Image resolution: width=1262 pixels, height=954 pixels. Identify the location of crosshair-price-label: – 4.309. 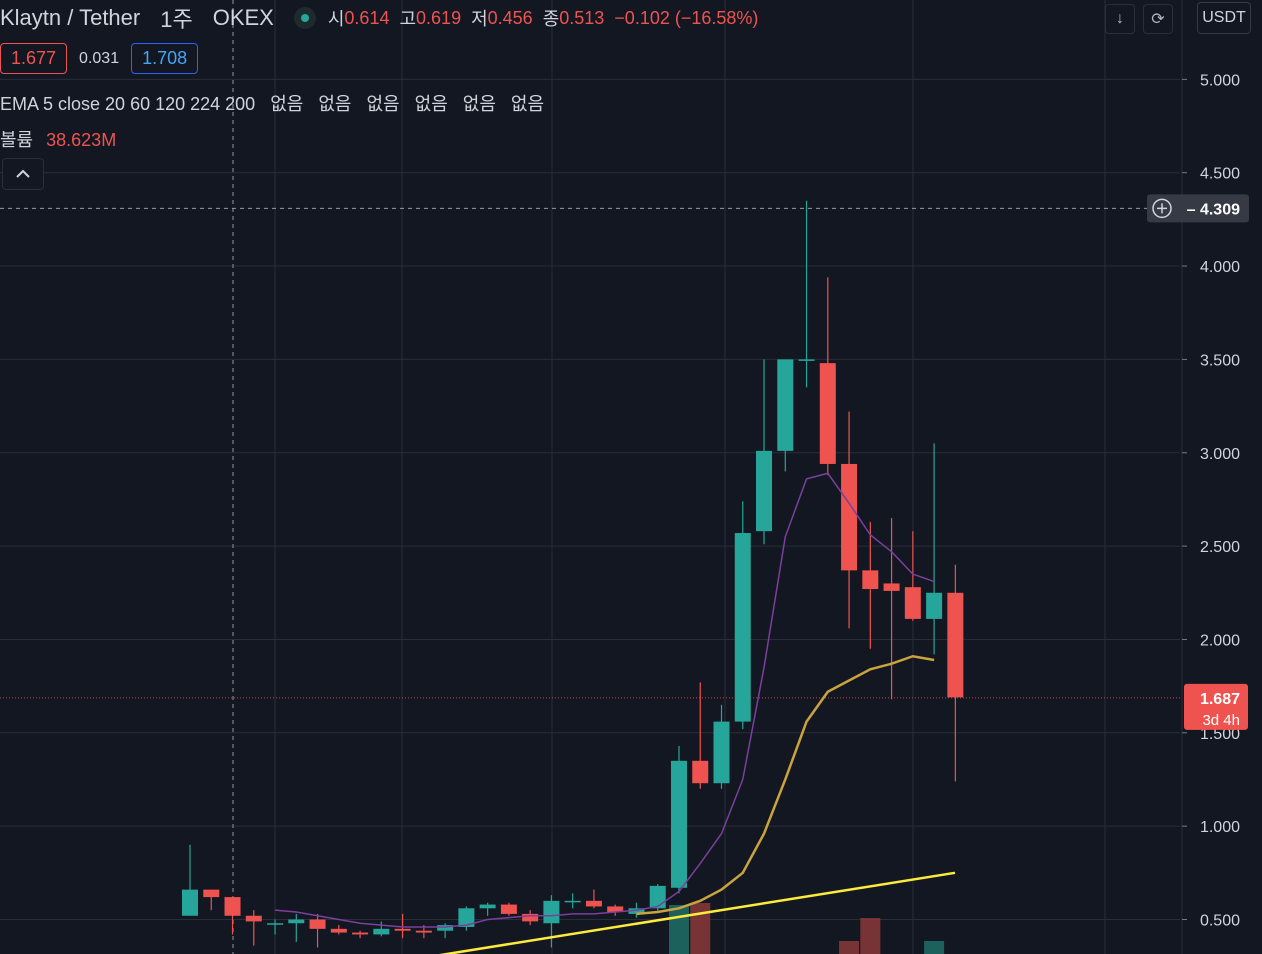
(1213, 209).